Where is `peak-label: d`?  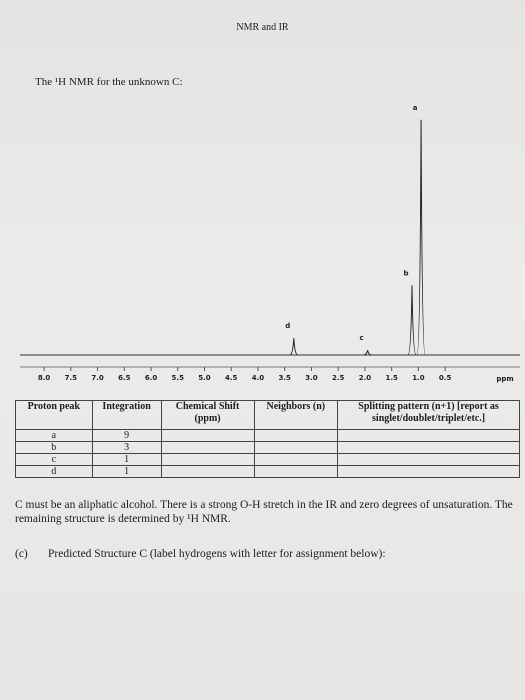
peak-label: d is located at coordinates (287, 326).